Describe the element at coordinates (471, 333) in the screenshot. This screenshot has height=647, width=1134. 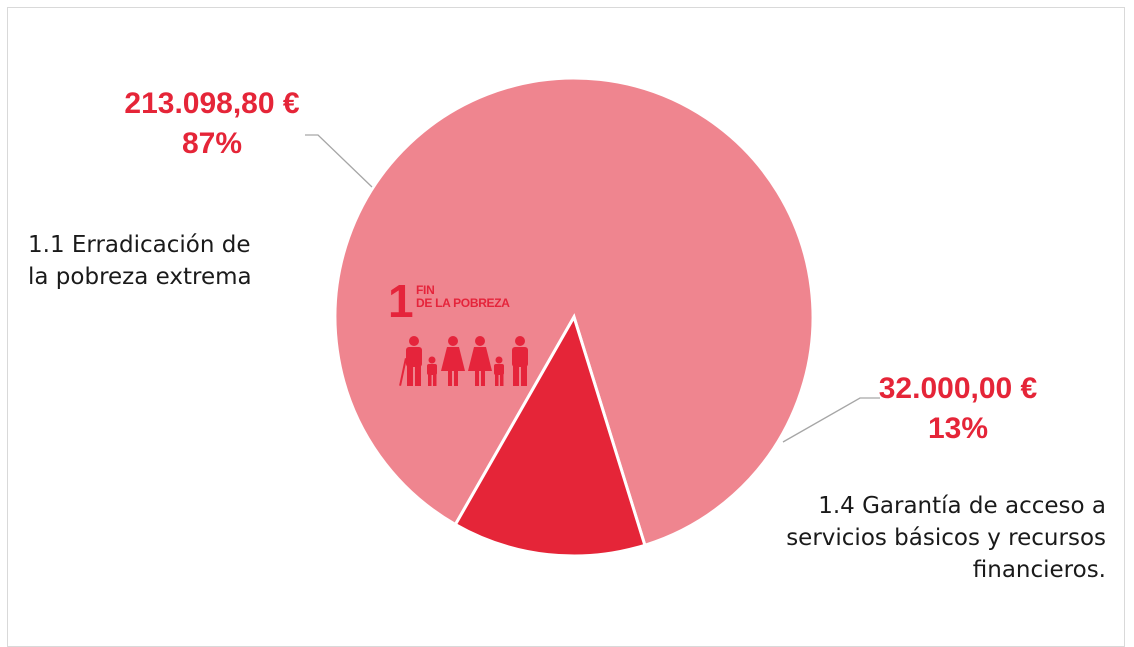
I see `sdg-goal-1-logo: 1 FIN DE LA POBREZA` at that location.